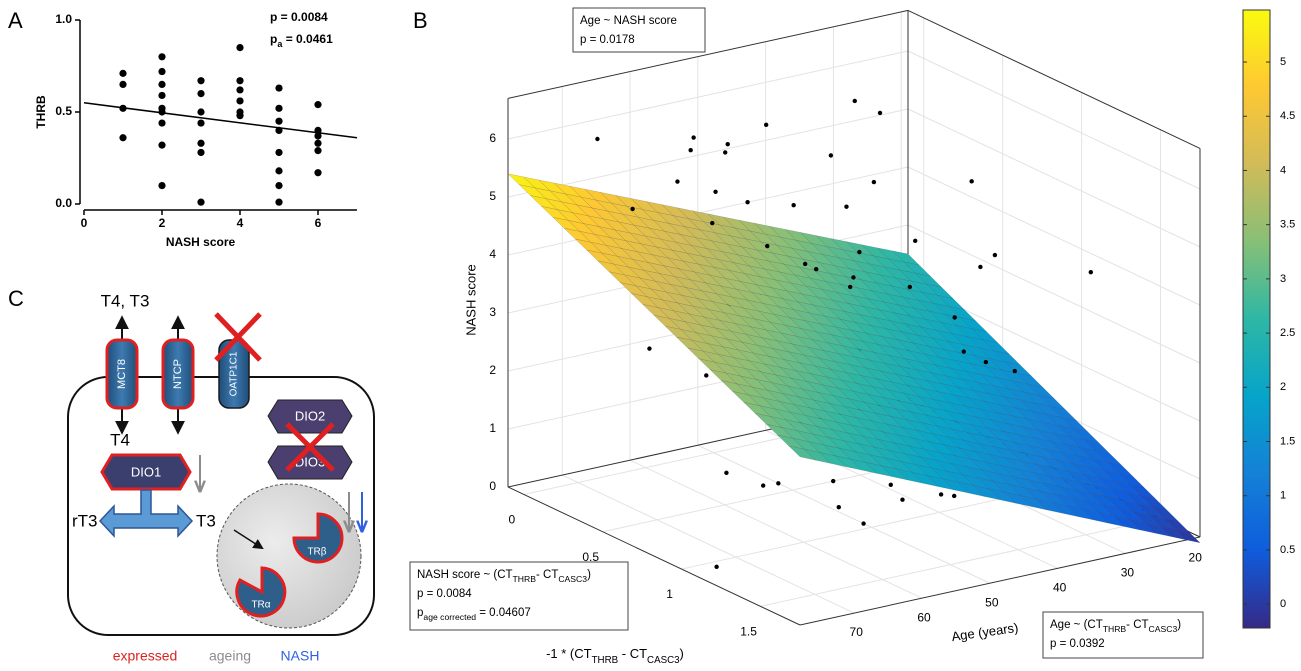 This screenshot has height=671, width=1301. Describe the element at coordinates (1163, 629) in the screenshot. I see `subscript: CASC3` at that location.